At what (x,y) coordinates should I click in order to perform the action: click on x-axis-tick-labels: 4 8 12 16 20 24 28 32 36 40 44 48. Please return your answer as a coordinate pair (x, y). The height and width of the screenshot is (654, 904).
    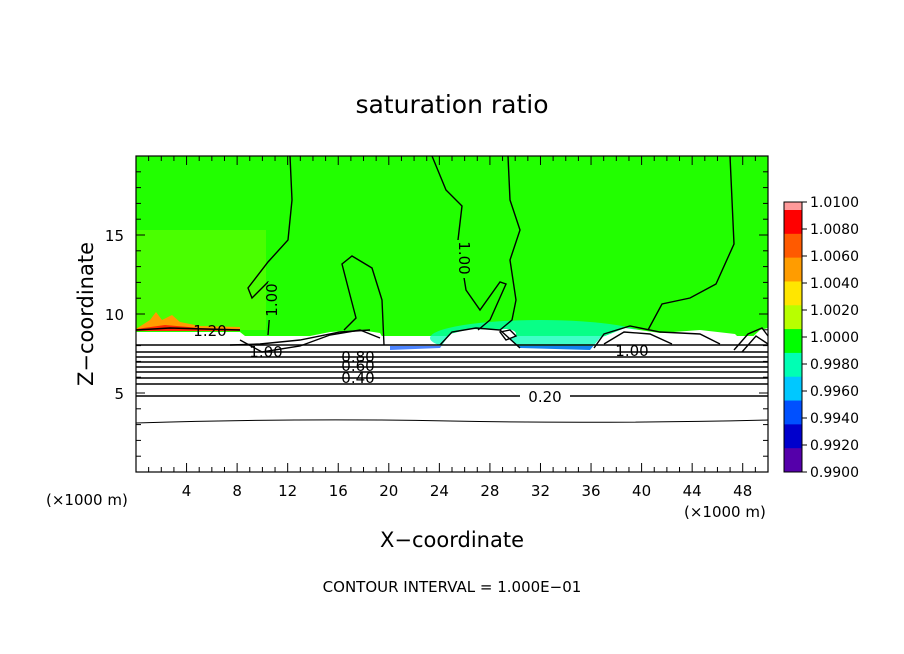
    Looking at the image, I should click on (467, 491).